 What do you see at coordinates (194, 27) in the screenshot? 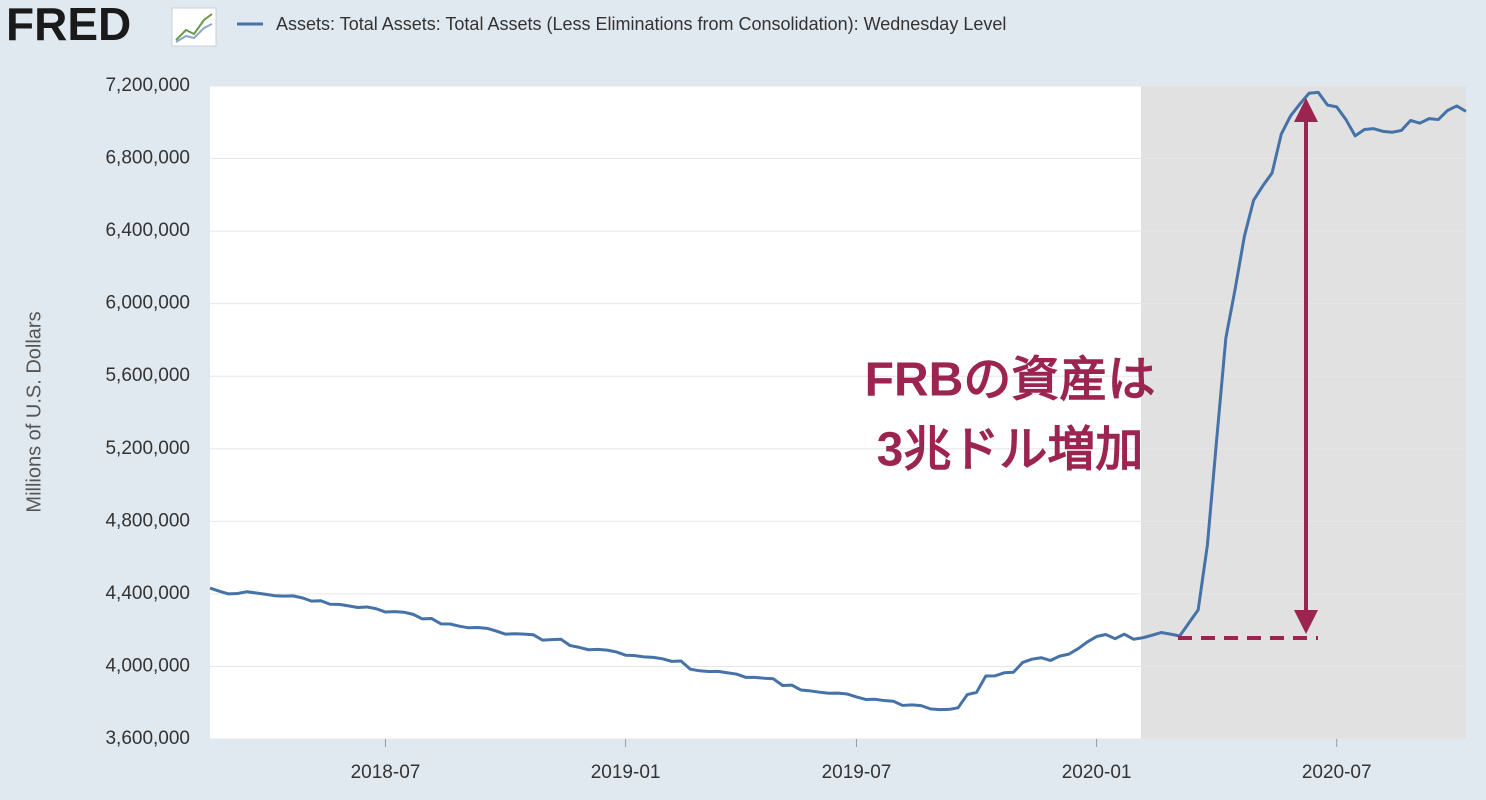
I see `logo-icon` at bounding box center [194, 27].